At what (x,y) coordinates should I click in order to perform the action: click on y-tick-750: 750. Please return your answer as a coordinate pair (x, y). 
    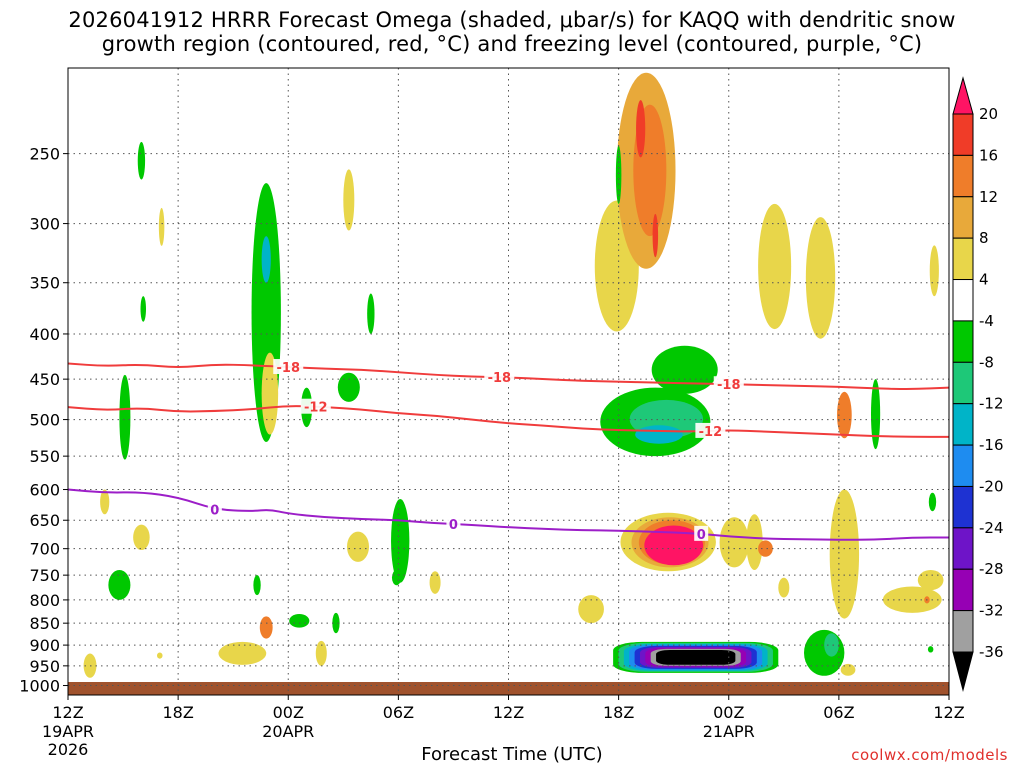
    Looking at the image, I should click on (44, 575).